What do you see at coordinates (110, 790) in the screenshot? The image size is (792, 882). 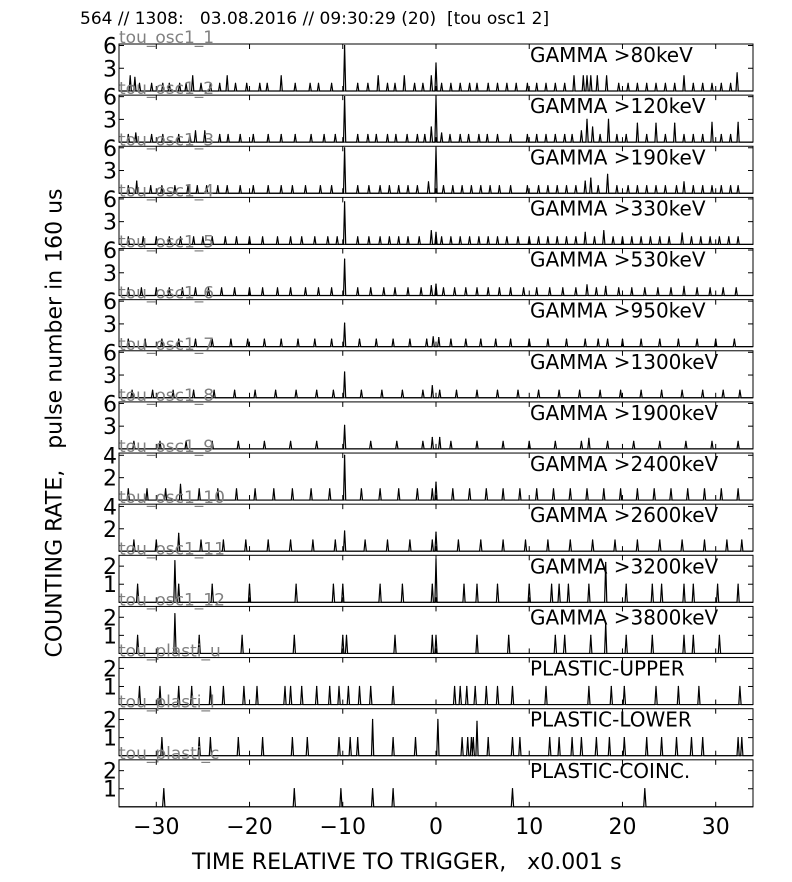 I see `y-tick-label: 1` at bounding box center [110, 790].